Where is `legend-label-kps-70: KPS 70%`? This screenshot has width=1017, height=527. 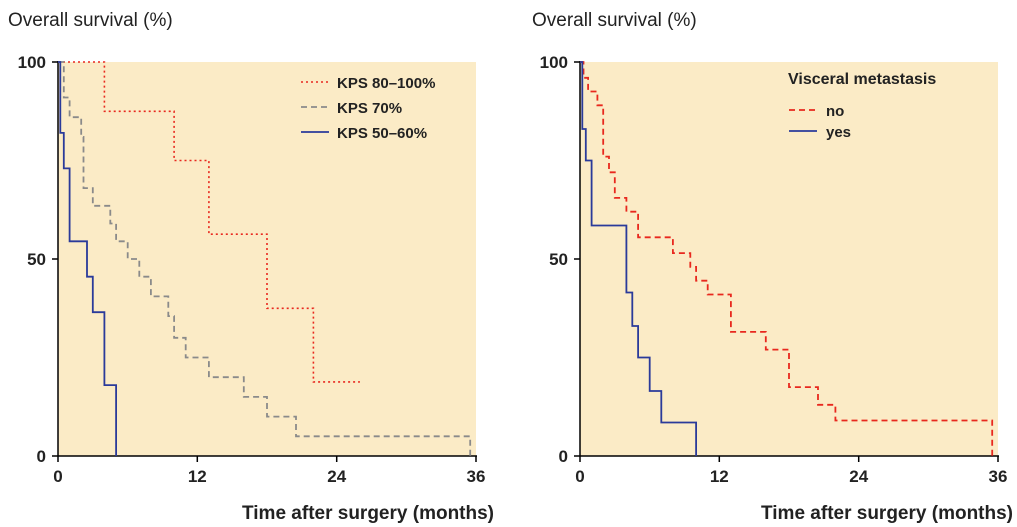 legend-label-kps-70: KPS 70% is located at coordinates (369, 108).